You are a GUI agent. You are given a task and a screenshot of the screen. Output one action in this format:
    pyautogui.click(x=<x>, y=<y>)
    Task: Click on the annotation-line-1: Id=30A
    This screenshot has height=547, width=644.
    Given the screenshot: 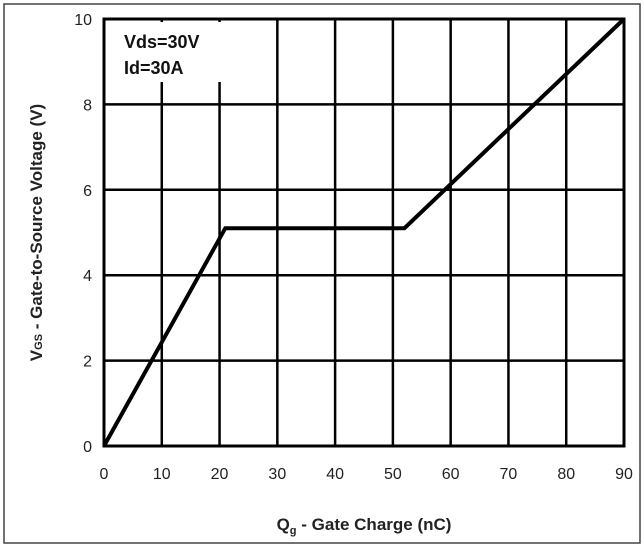 What is the action you would take?
    pyautogui.click(x=154, y=68)
    